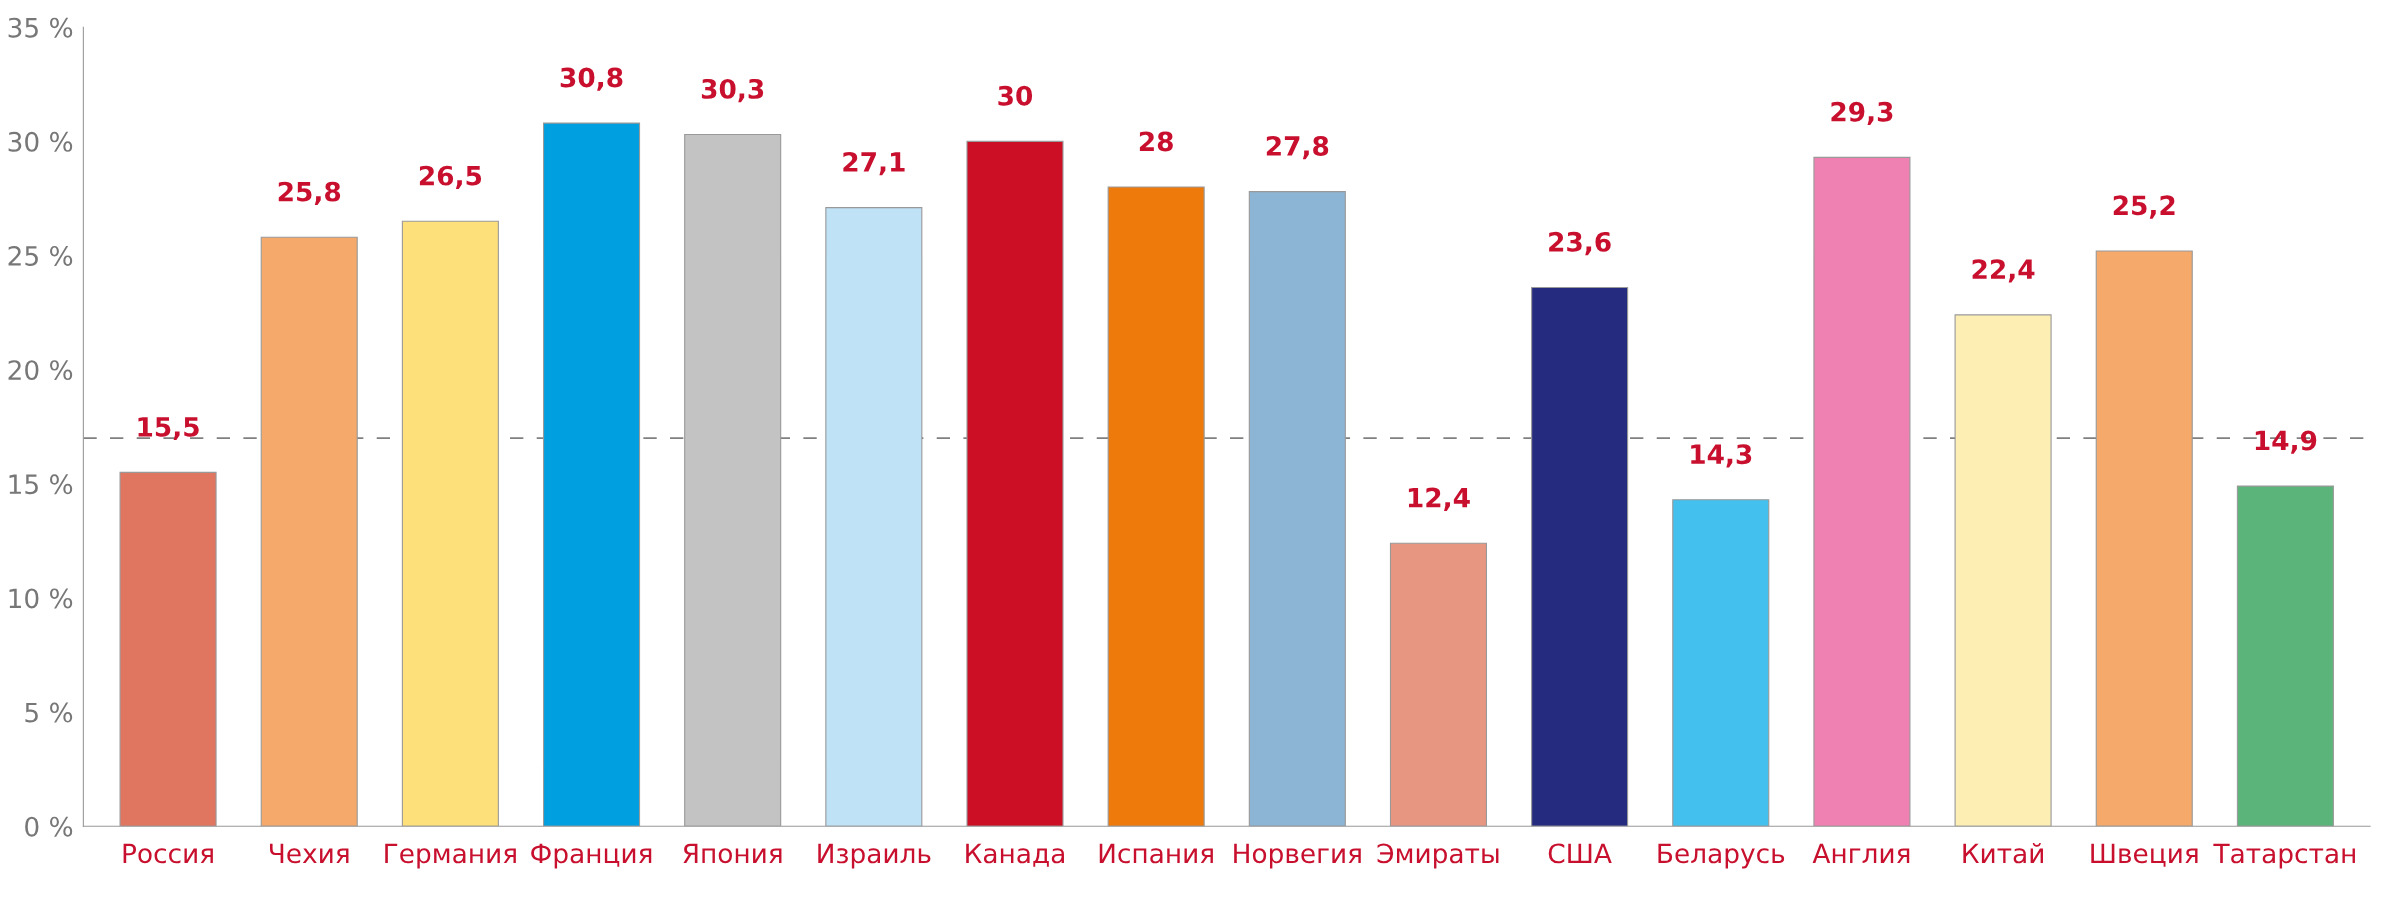  What do you see at coordinates (41, 484) in the screenshot?
I see `y-tick-label: 15 %` at bounding box center [41, 484].